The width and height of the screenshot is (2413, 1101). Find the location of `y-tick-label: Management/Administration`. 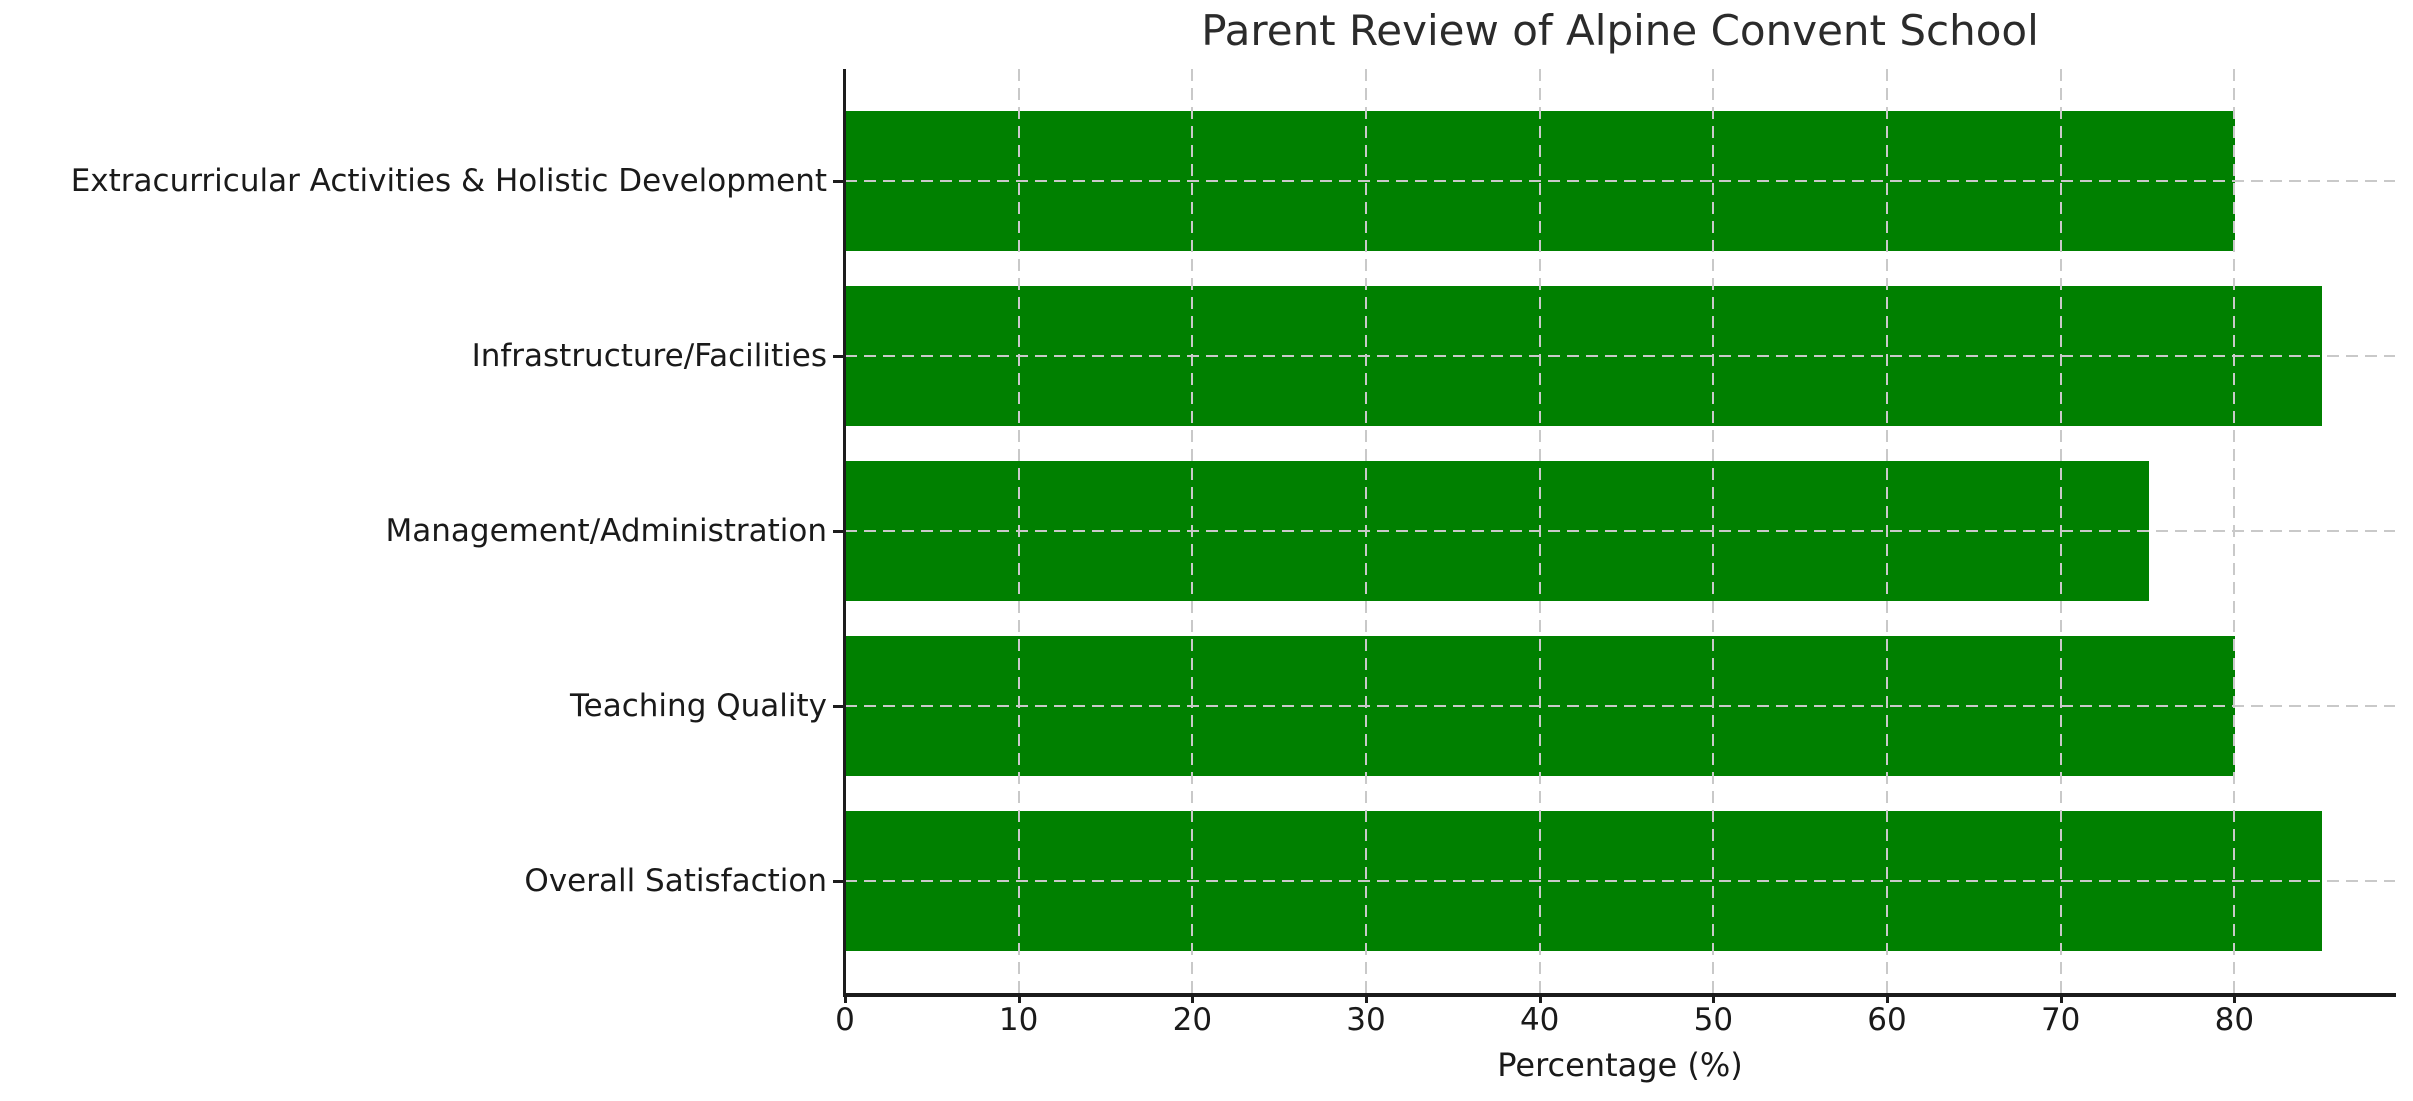

y-tick-label: Management/Administration is located at coordinates (606, 531).